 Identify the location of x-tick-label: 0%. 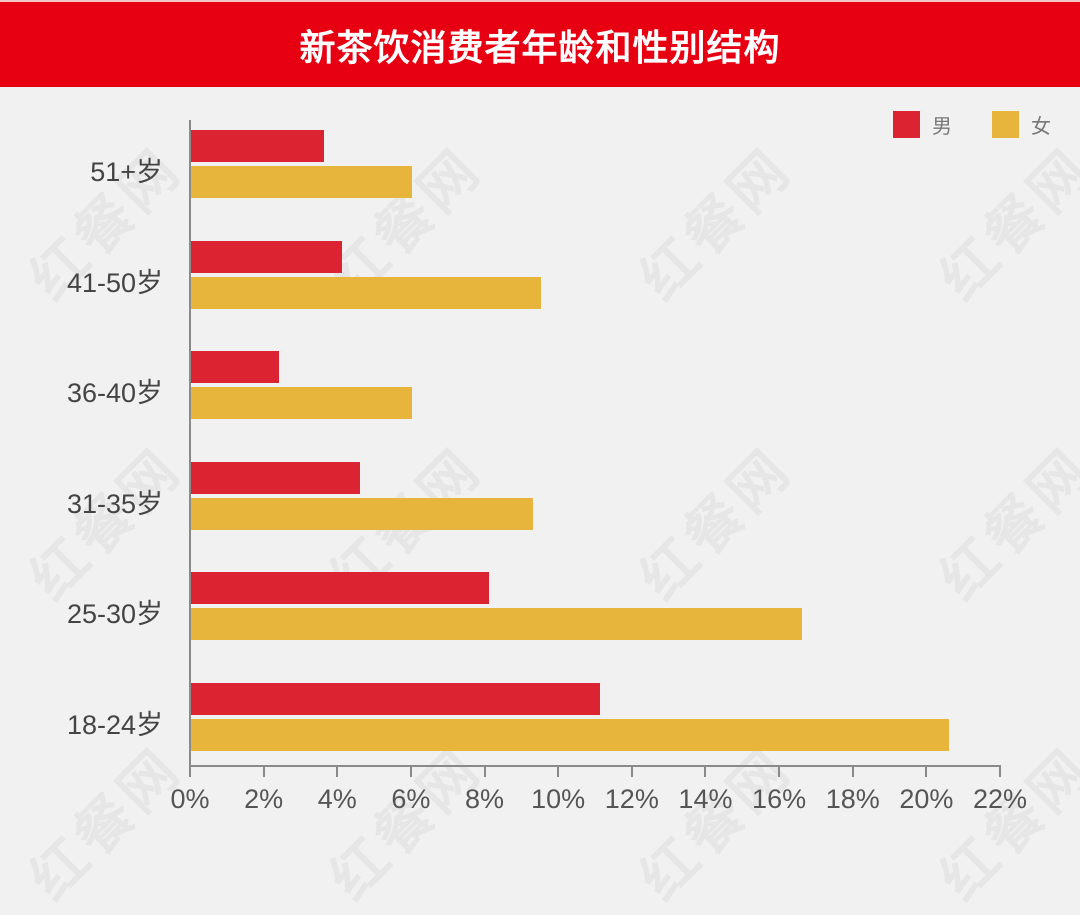
(190, 799).